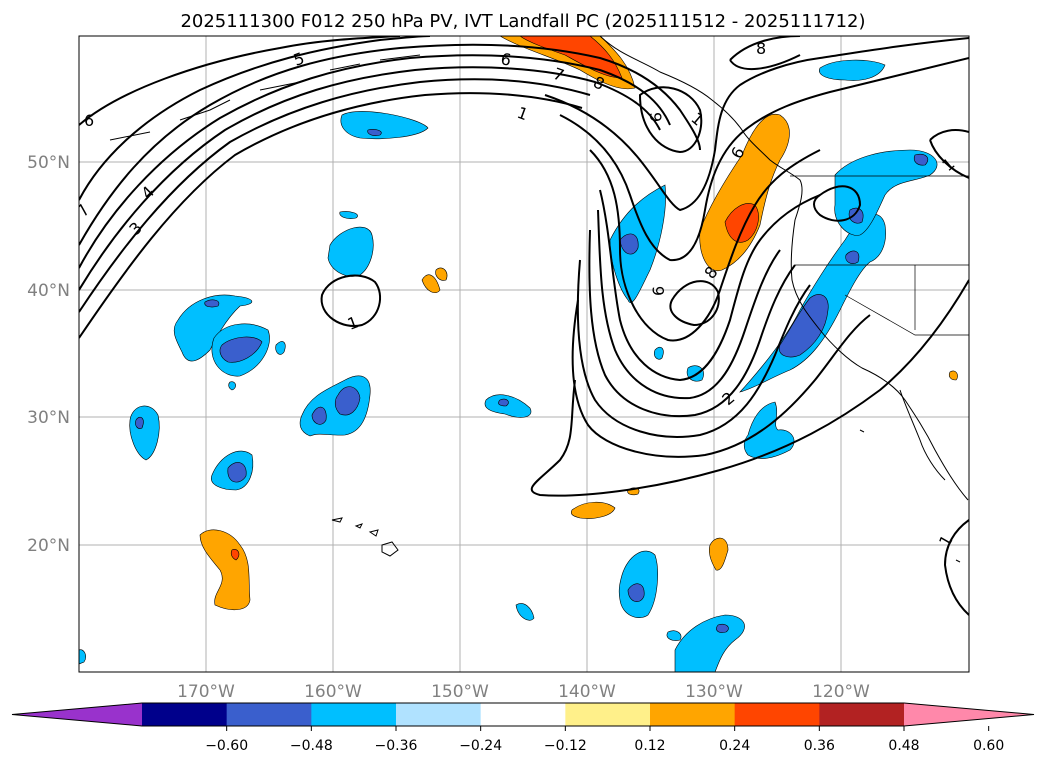 This screenshot has width=1047, height=765. I want to click on colorbar-extend-high, so click(969, 714).